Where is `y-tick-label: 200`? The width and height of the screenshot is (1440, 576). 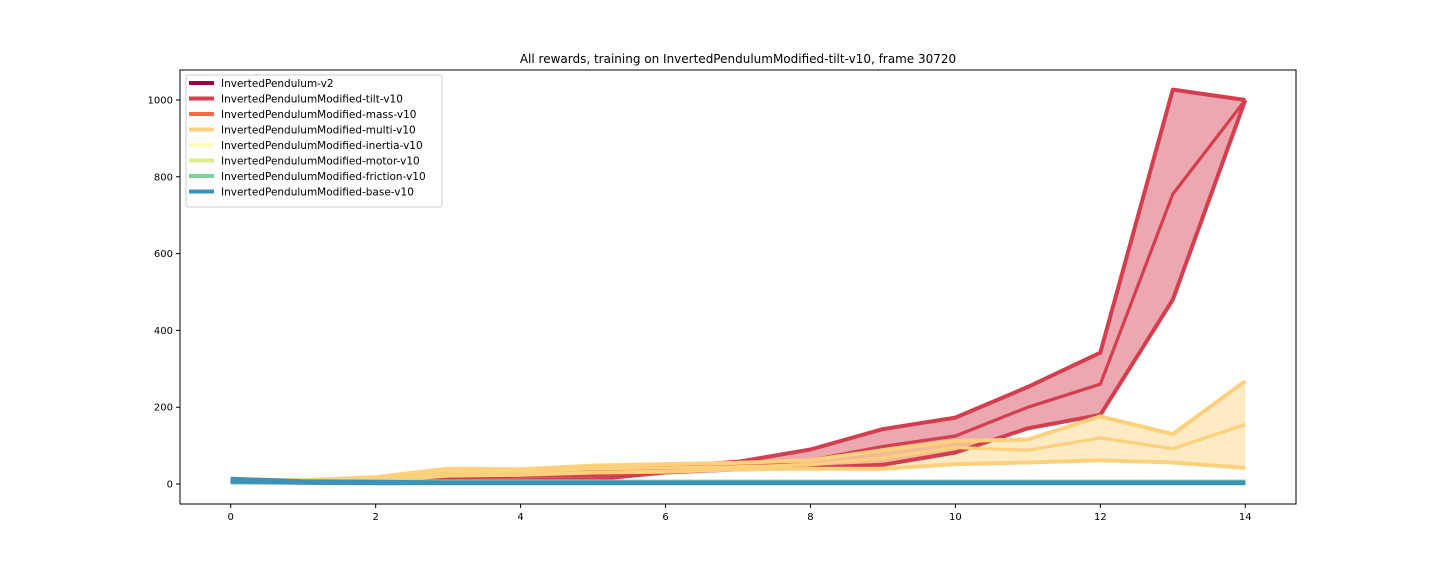 y-tick-label: 200 is located at coordinates (163, 408).